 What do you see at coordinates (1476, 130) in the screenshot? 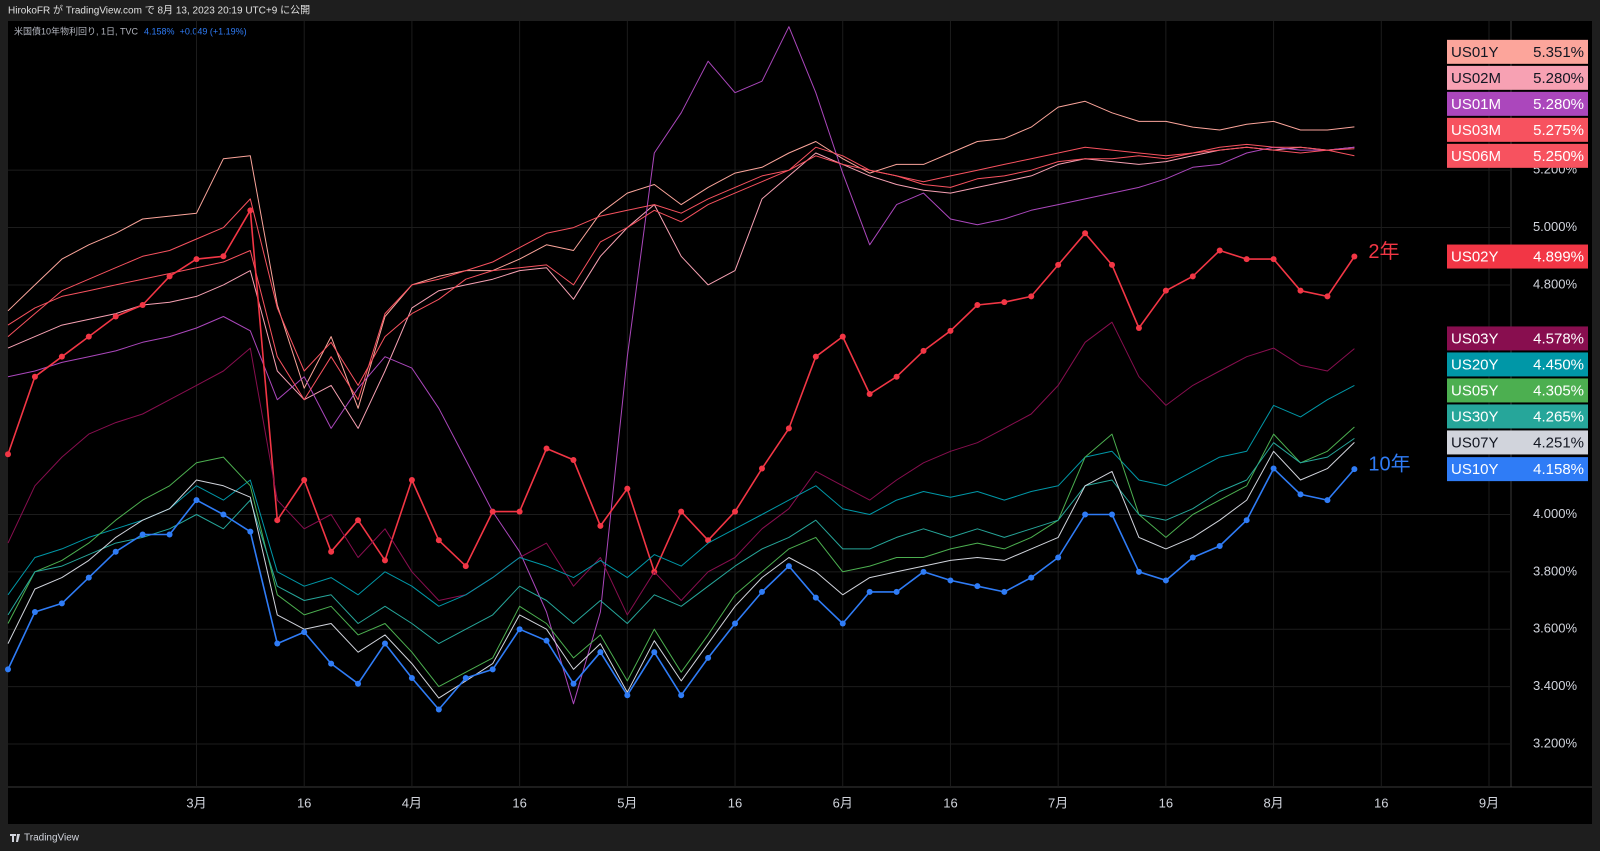
I see `badge-name: US03M` at bounding box center [1476, 130].